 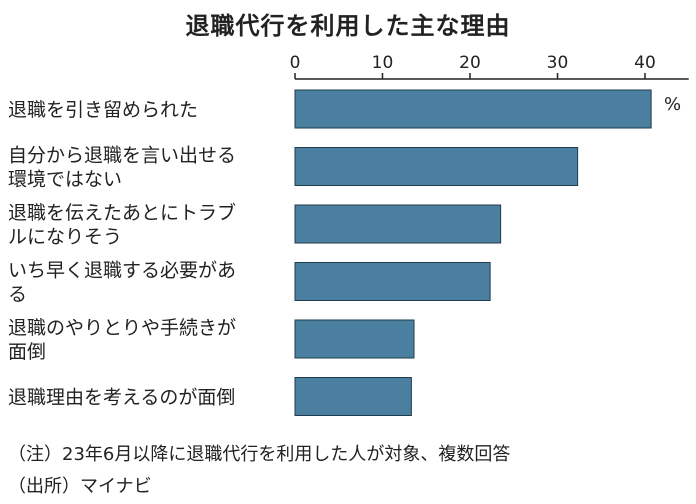 What do you see at coordinates (645, 63) in the screenshot?
I see `x-tick-label: 40` at bounding box center [645, 63].